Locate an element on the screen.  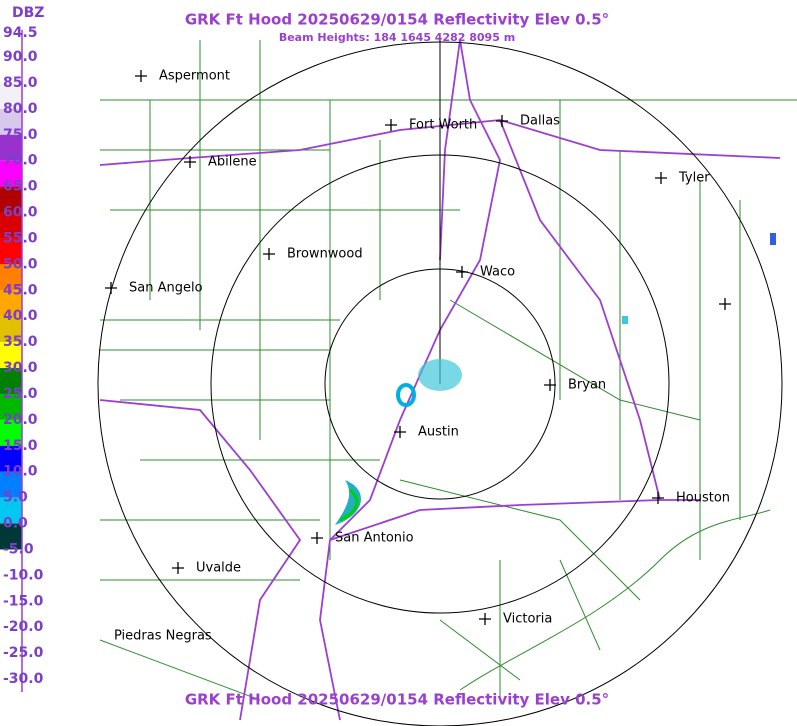
legend-label: 50.0 is located at coordinates (20, 264).